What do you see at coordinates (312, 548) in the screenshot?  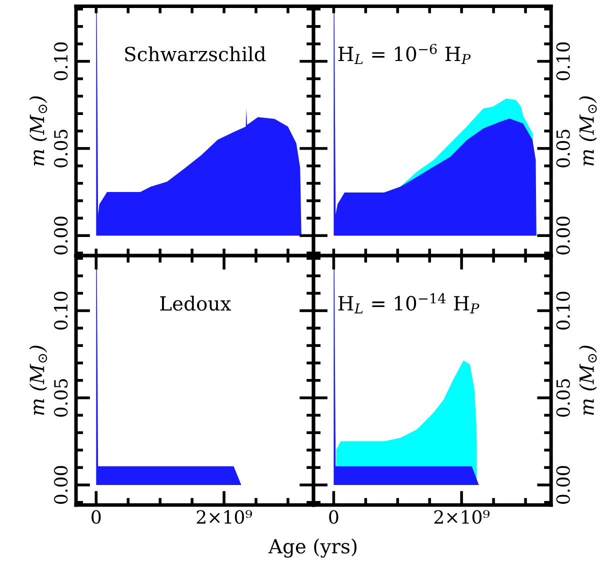 I see `x-axis-title: Age (yrs)` at bounding box center [312, 548].